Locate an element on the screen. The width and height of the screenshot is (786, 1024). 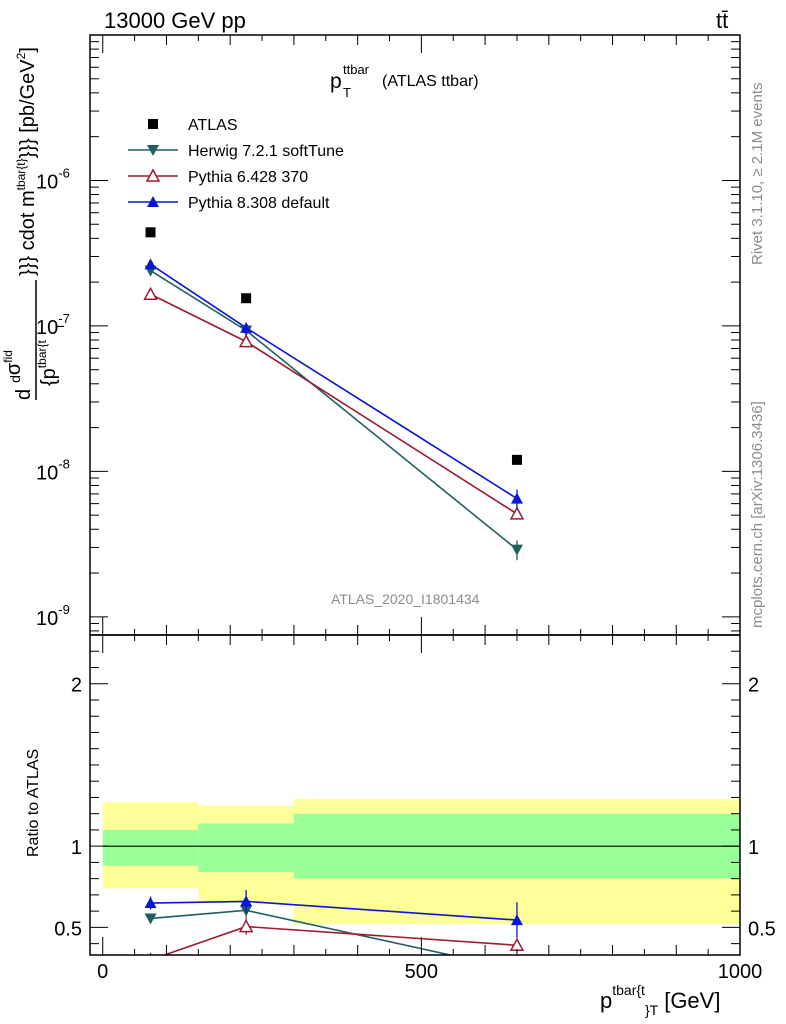
legend-label: Herwig 7.2.1 softTune is located at coordinates (266, 151).